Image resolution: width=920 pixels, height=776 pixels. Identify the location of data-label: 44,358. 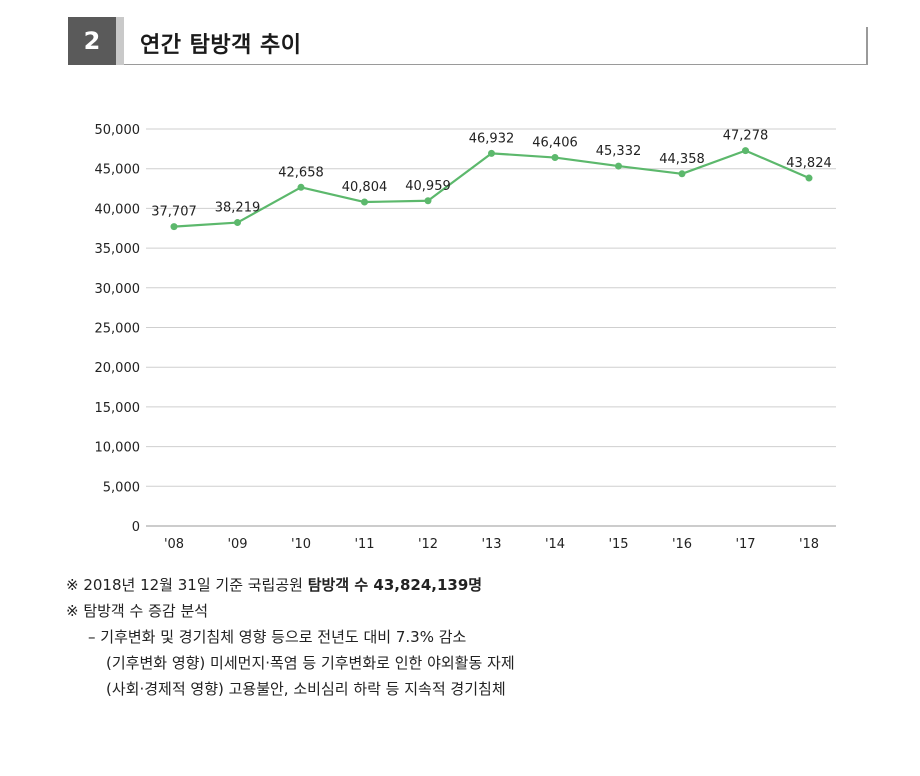
(682, 159).